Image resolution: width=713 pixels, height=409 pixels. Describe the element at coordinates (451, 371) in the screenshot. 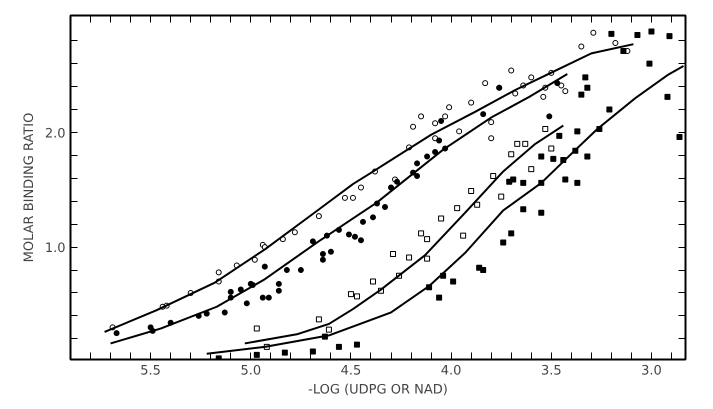

I see `x-tick-label: 4.0` at that location.